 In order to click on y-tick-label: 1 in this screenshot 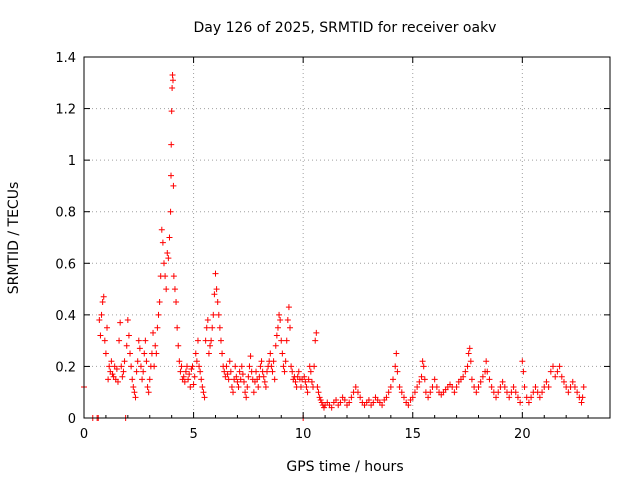, I will do `click(72, 161)`.